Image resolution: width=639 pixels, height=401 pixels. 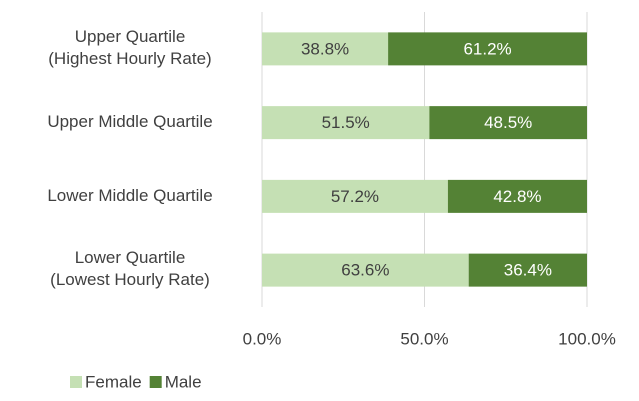 I want to click on x-tick-label: 100.0%, so click(x=587, y=338).